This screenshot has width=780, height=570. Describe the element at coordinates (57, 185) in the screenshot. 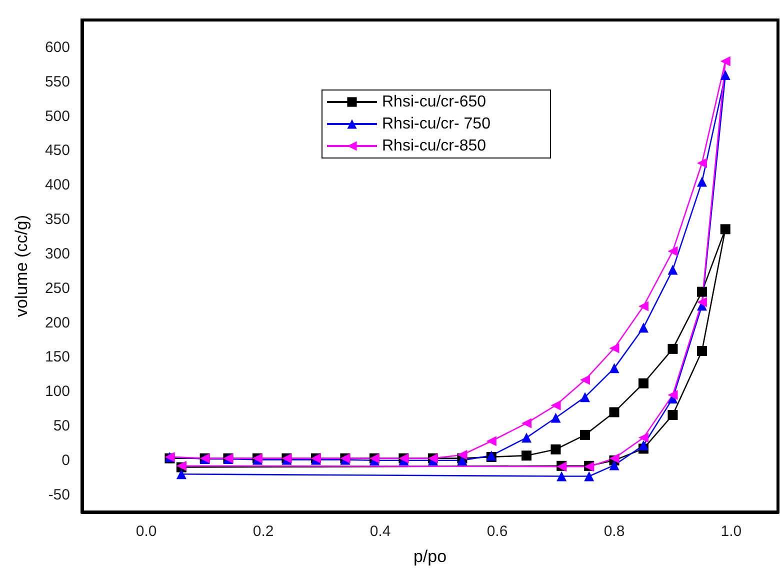

I see `y-tick-label: 400` at that location.